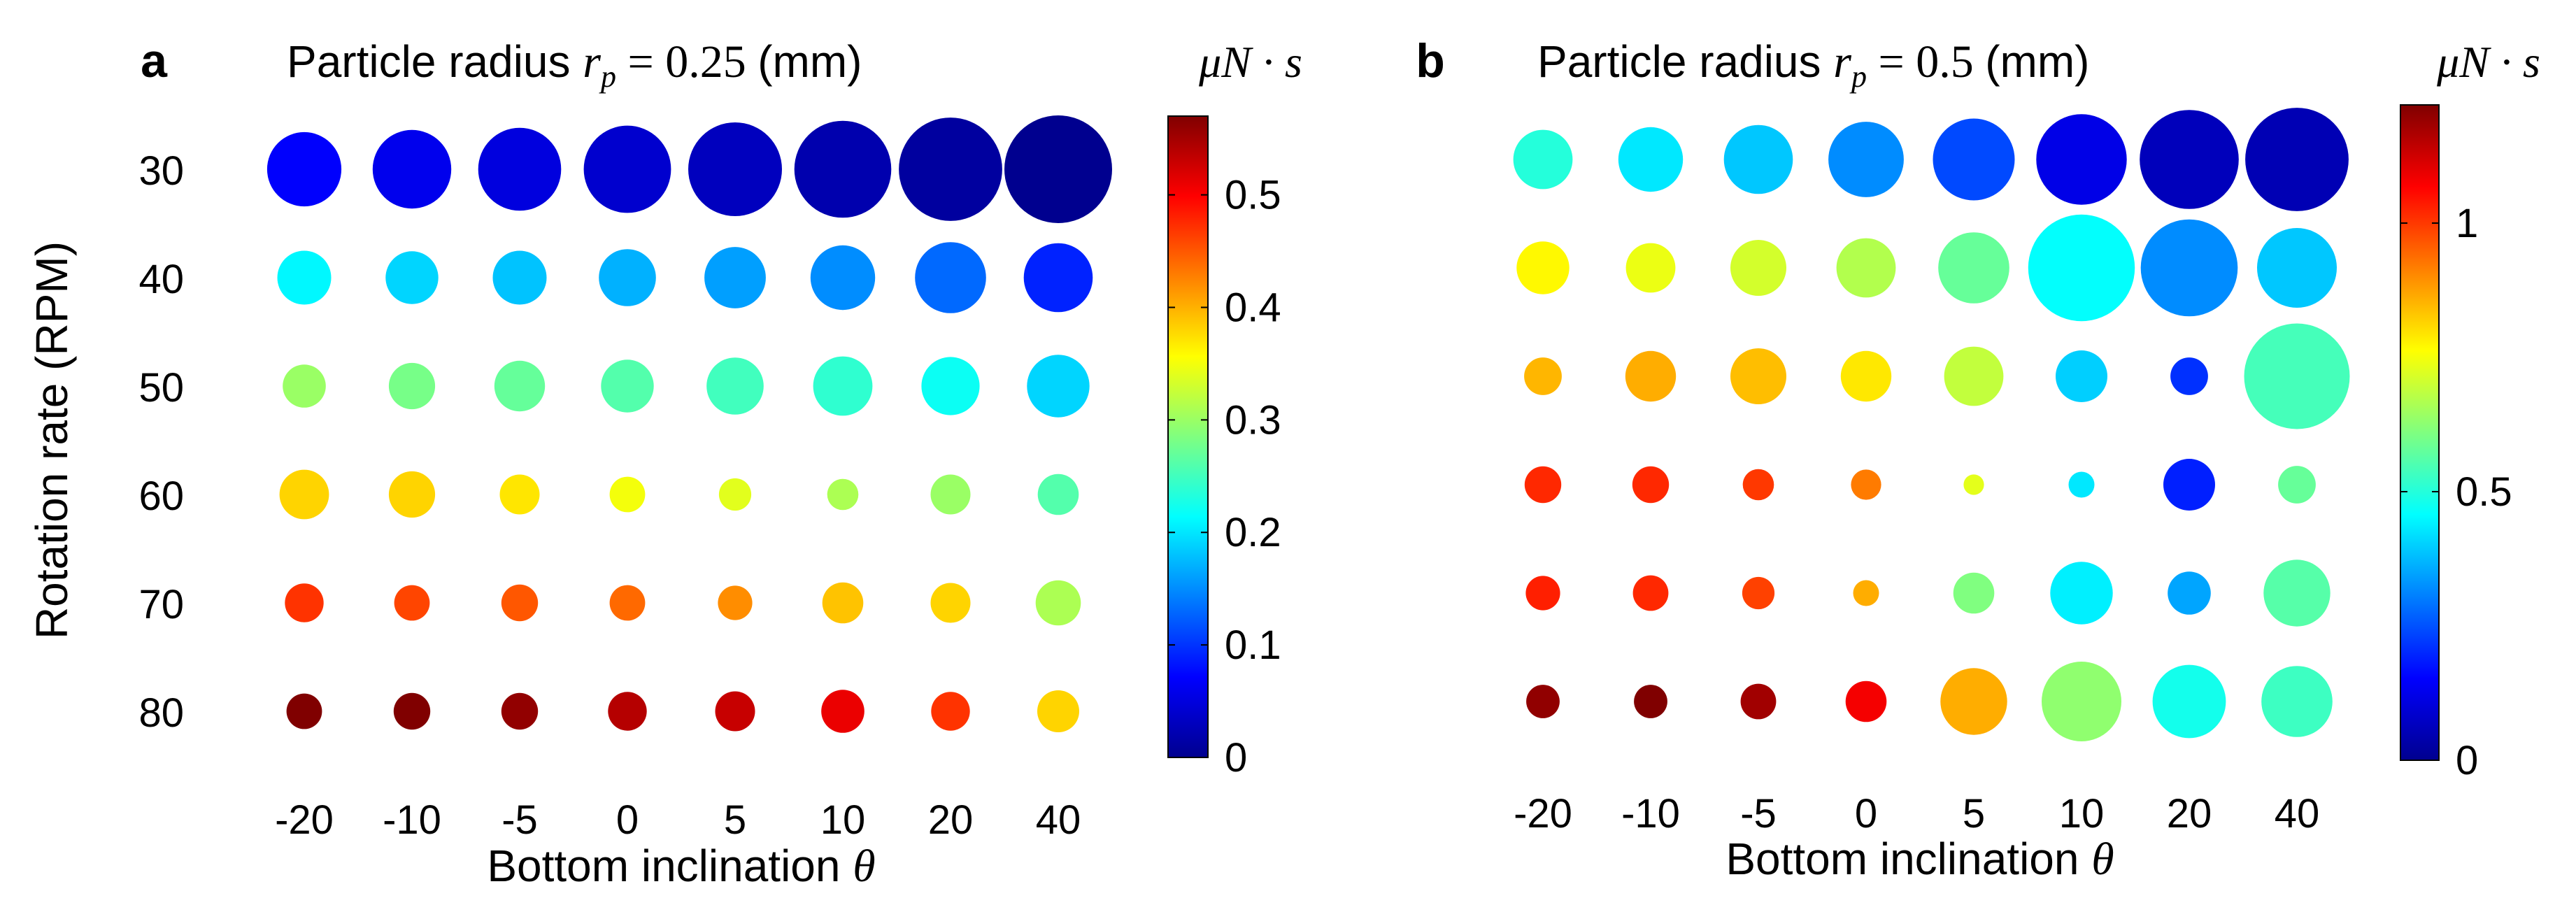 Image resolution: width=2576 pixels, height=919 pixels. Describe the element at coordinates (2102, 860) in the screenshot. I see `x-axis-label-symbol: θ` at that location.